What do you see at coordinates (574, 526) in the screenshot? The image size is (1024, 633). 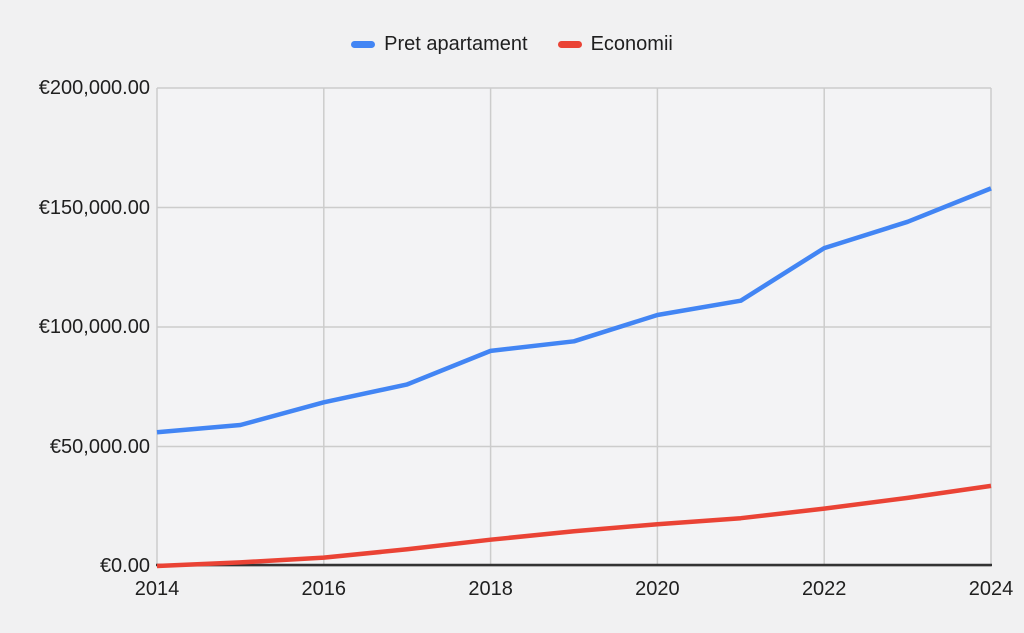 I see `series-line-economii` at bounding box center [574, 526].